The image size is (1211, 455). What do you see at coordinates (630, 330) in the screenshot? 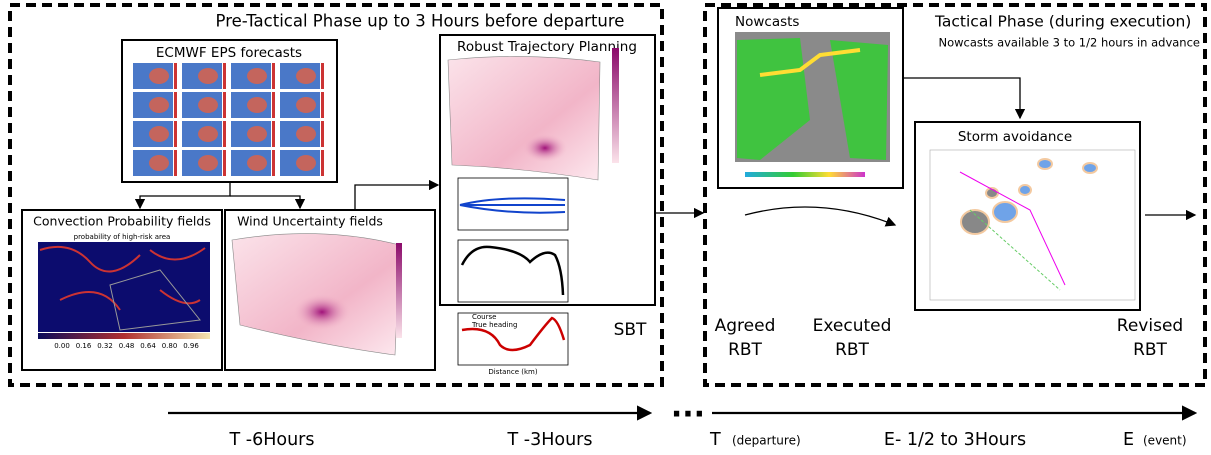
I see `label: SBT` at bounding box center [630, 330].